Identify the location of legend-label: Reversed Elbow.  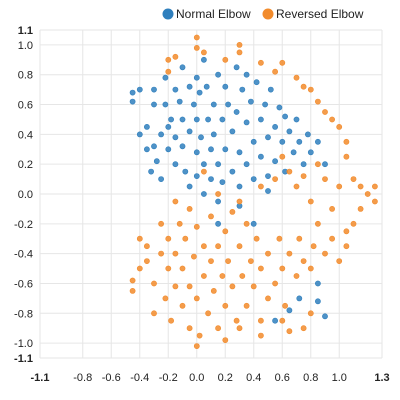
(320, 14).